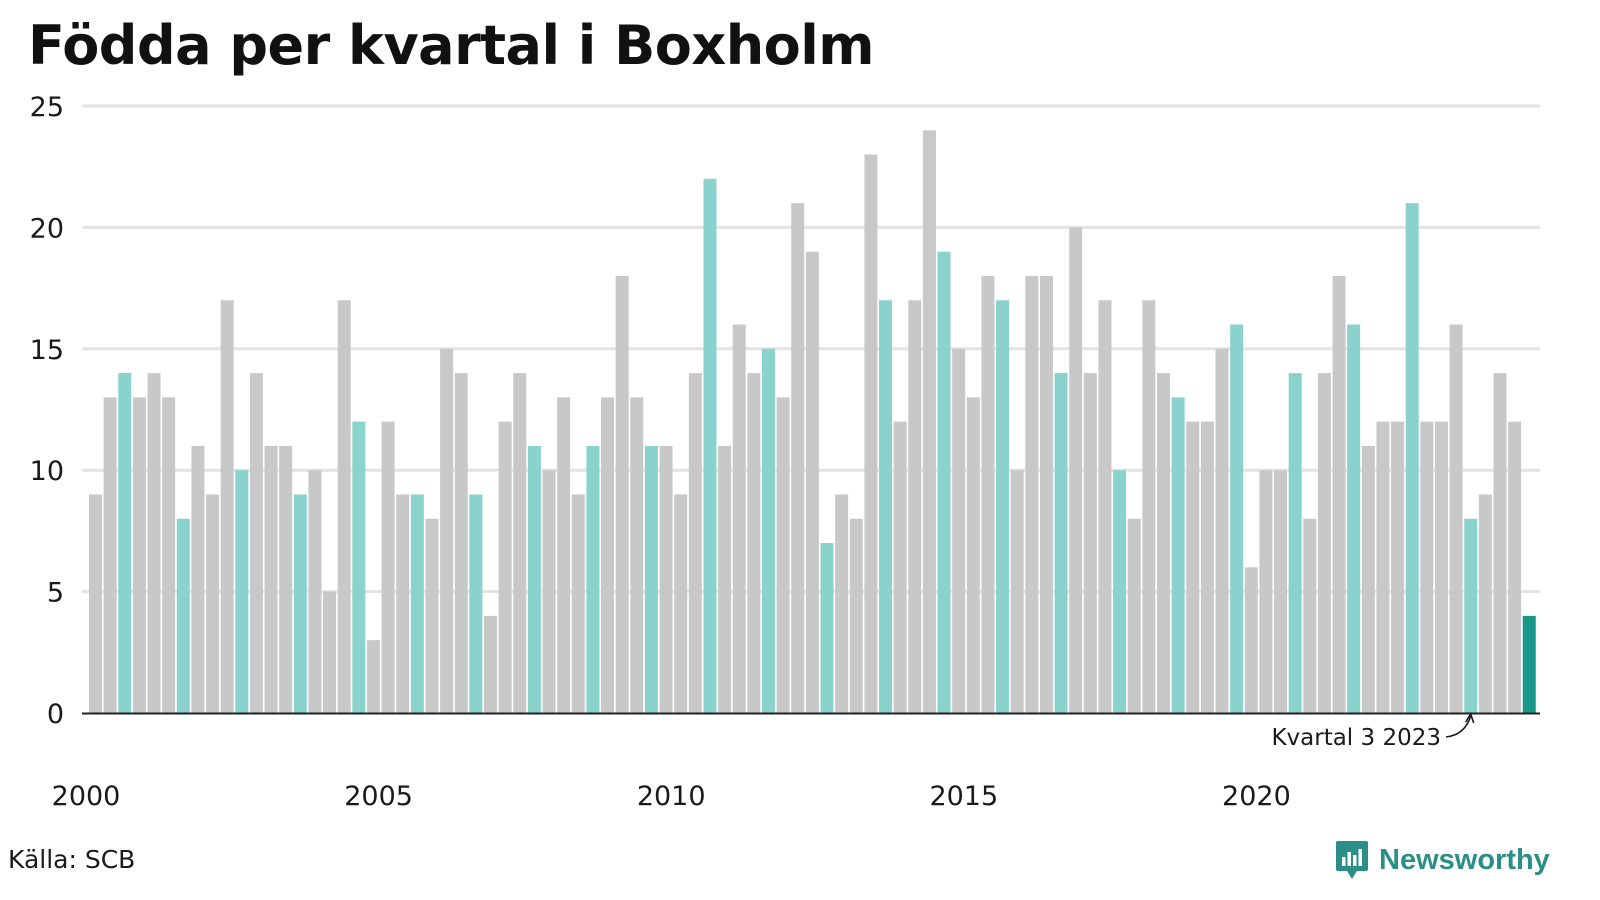 The height and width of the screenshot is (900, 1600). Describe the element at coordinates (451, 45) in the screenshot. I see `chart-title: Födda per kvartal i Boxholm` at that location.